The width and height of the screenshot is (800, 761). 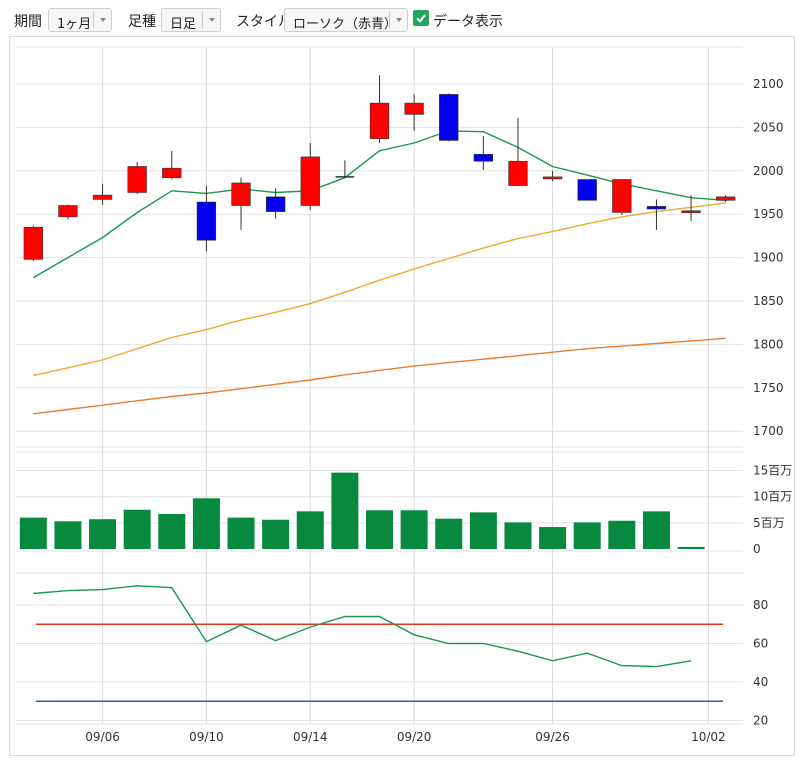 I want to click on price-tick-label: 1750, so click(x=768, y=388).